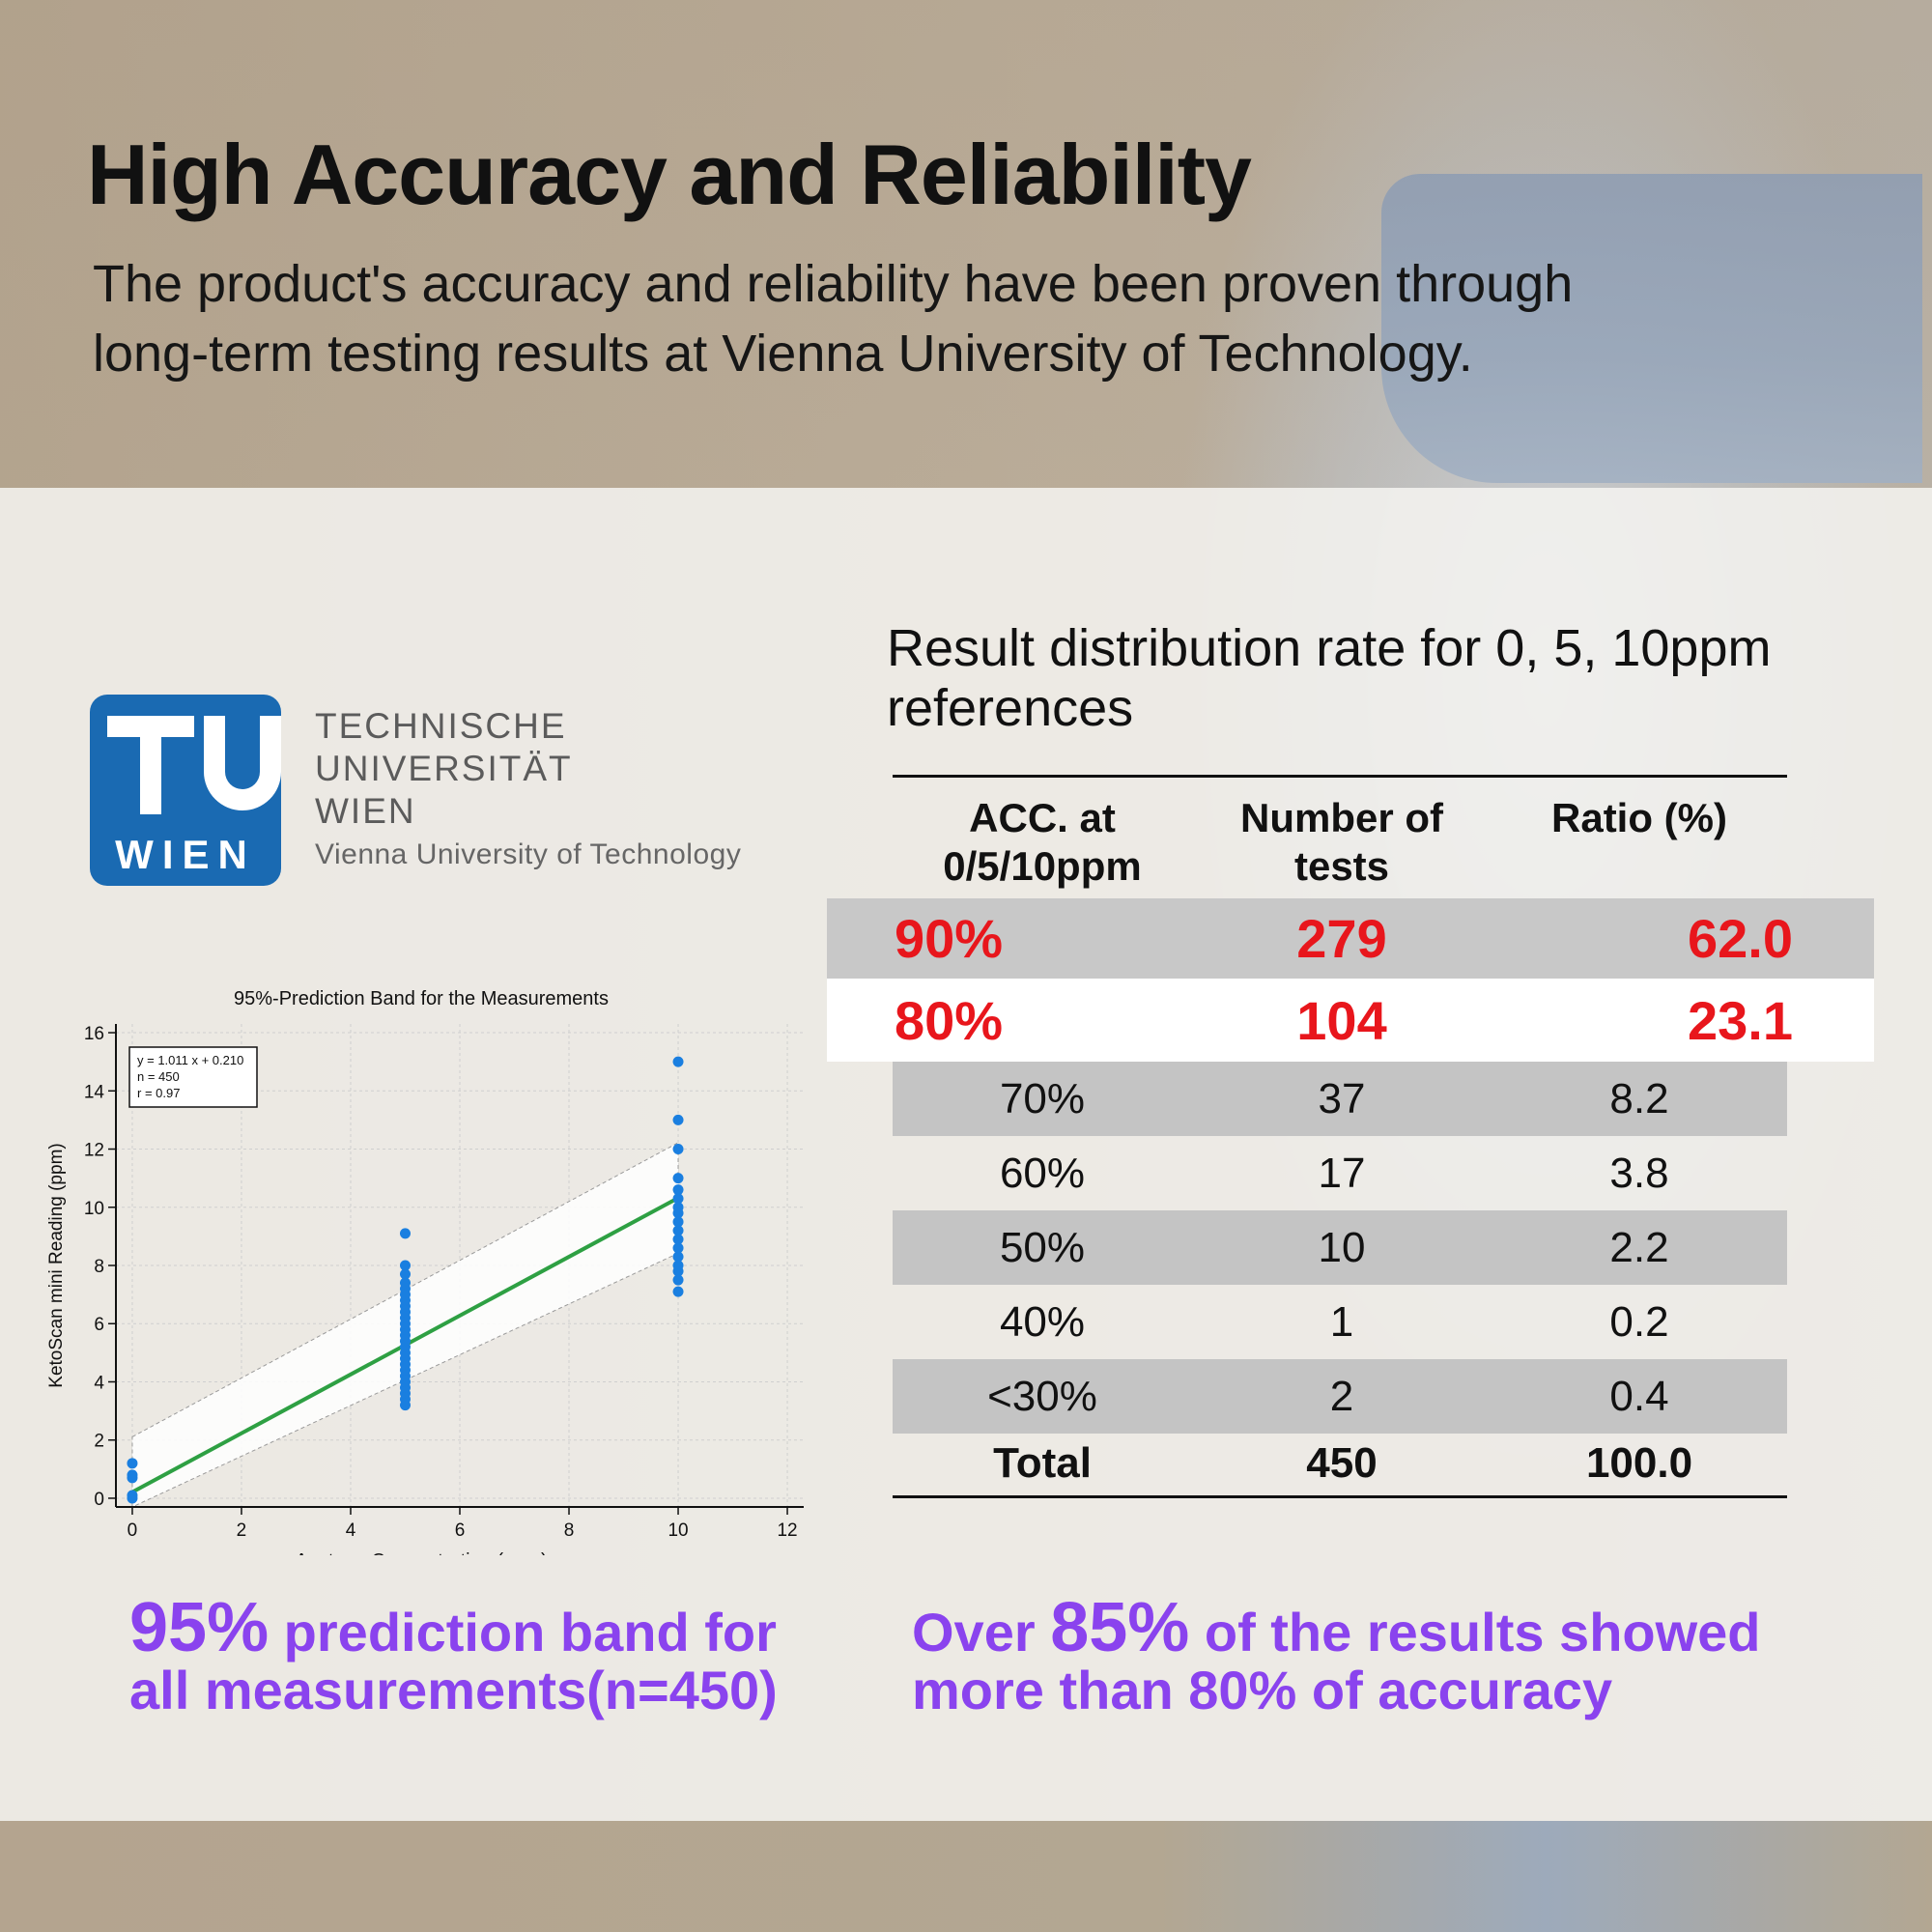 This screenshot has width=1932, height=1932. I want to click on table-title-line-2: references, so click(1011, 708).